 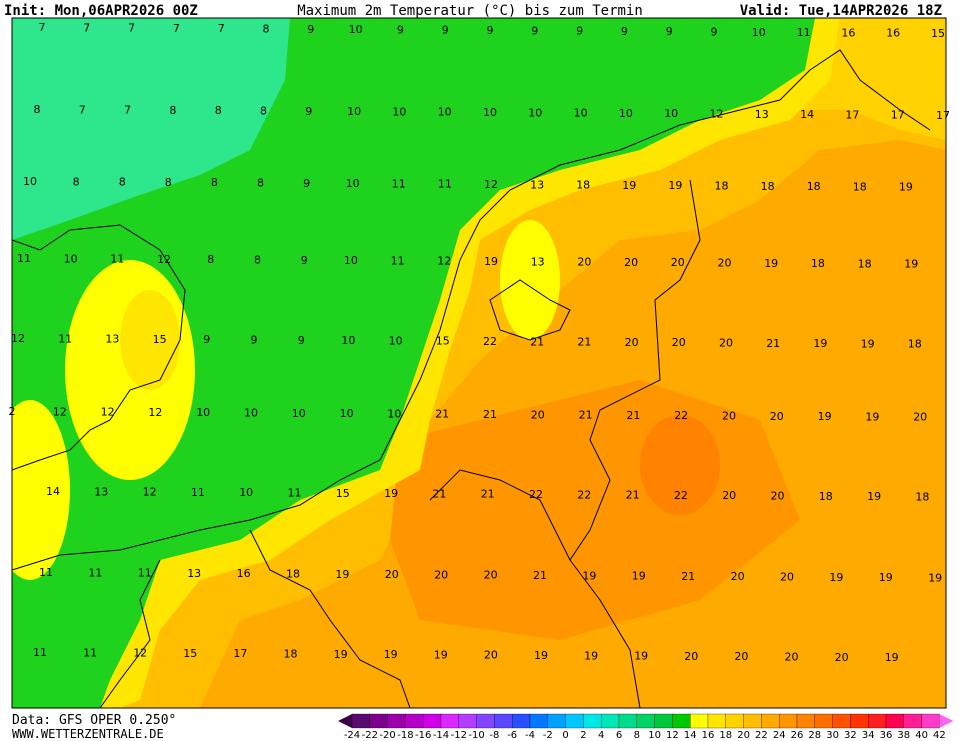 What do you see at coordinates (565, 735) in the screenshot?
I see `colorbar-label: 0` at bounding box center [565, 735].